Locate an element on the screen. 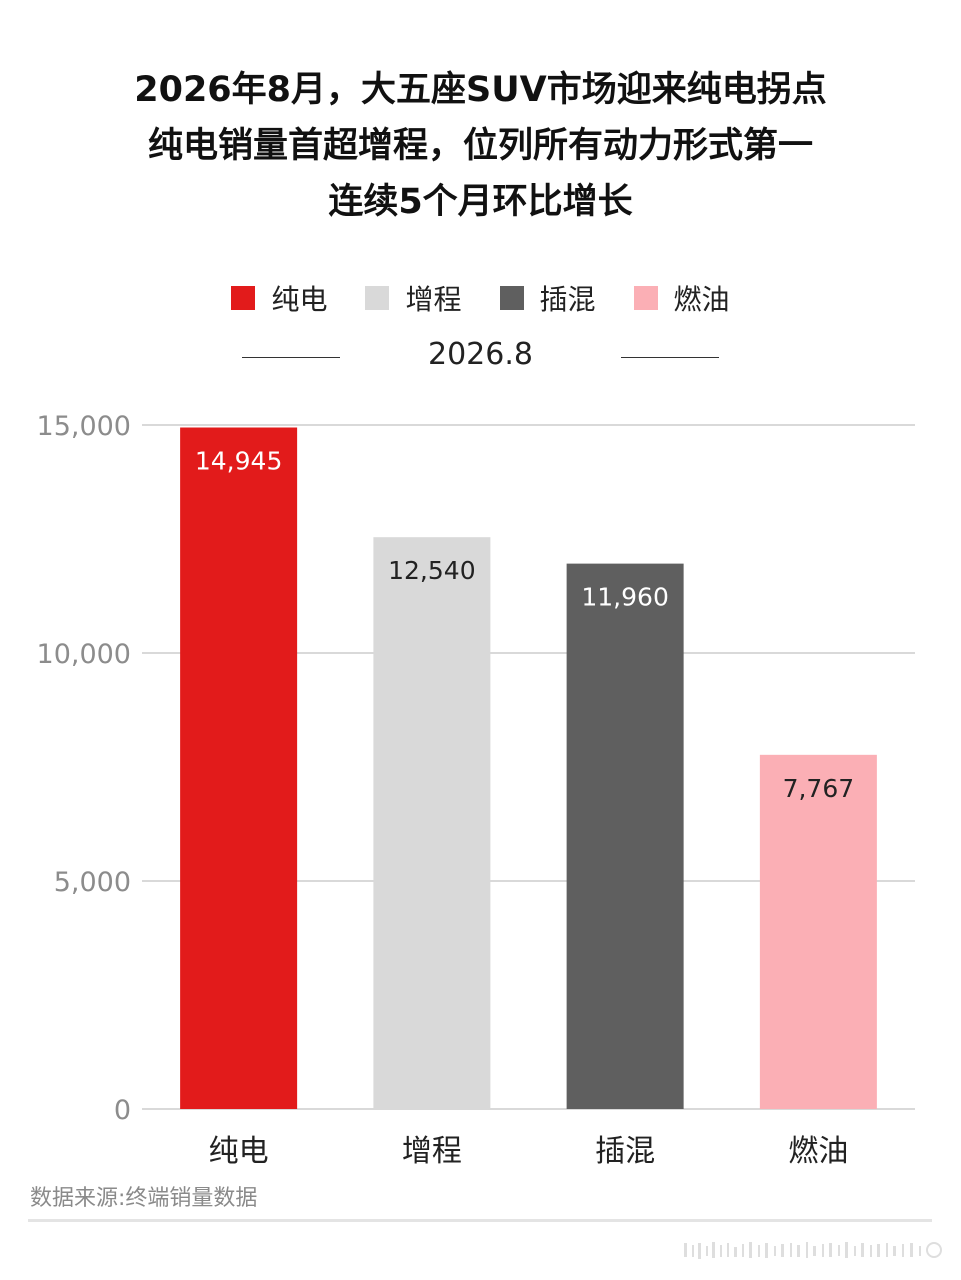 This screenshot has height=1280, width=961. legend-item-erev: 增程 is located at coordinates (413, 298).